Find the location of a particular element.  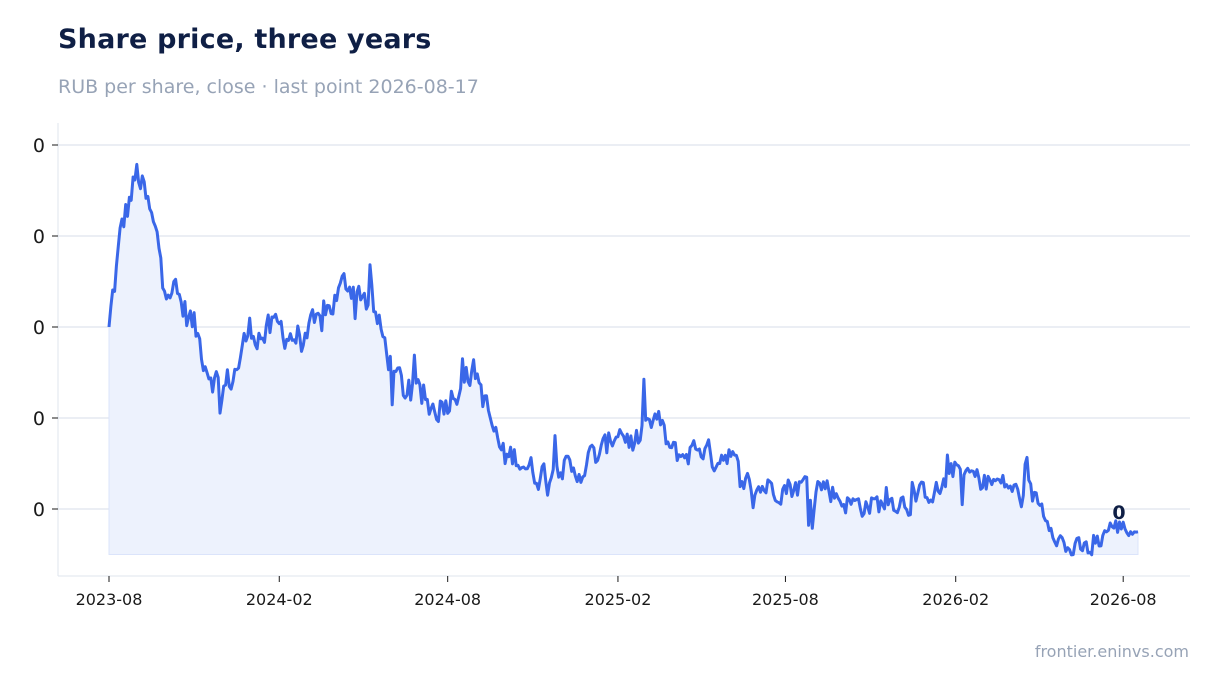

last-value-label: 0 is located at coordinates (1118, 513).